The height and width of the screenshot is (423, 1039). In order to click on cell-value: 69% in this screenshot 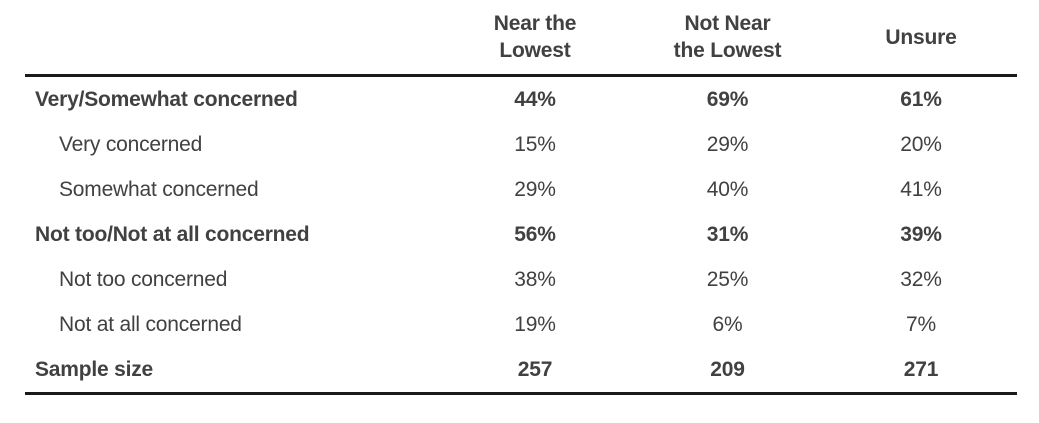, I will do `click(727, 99)`.